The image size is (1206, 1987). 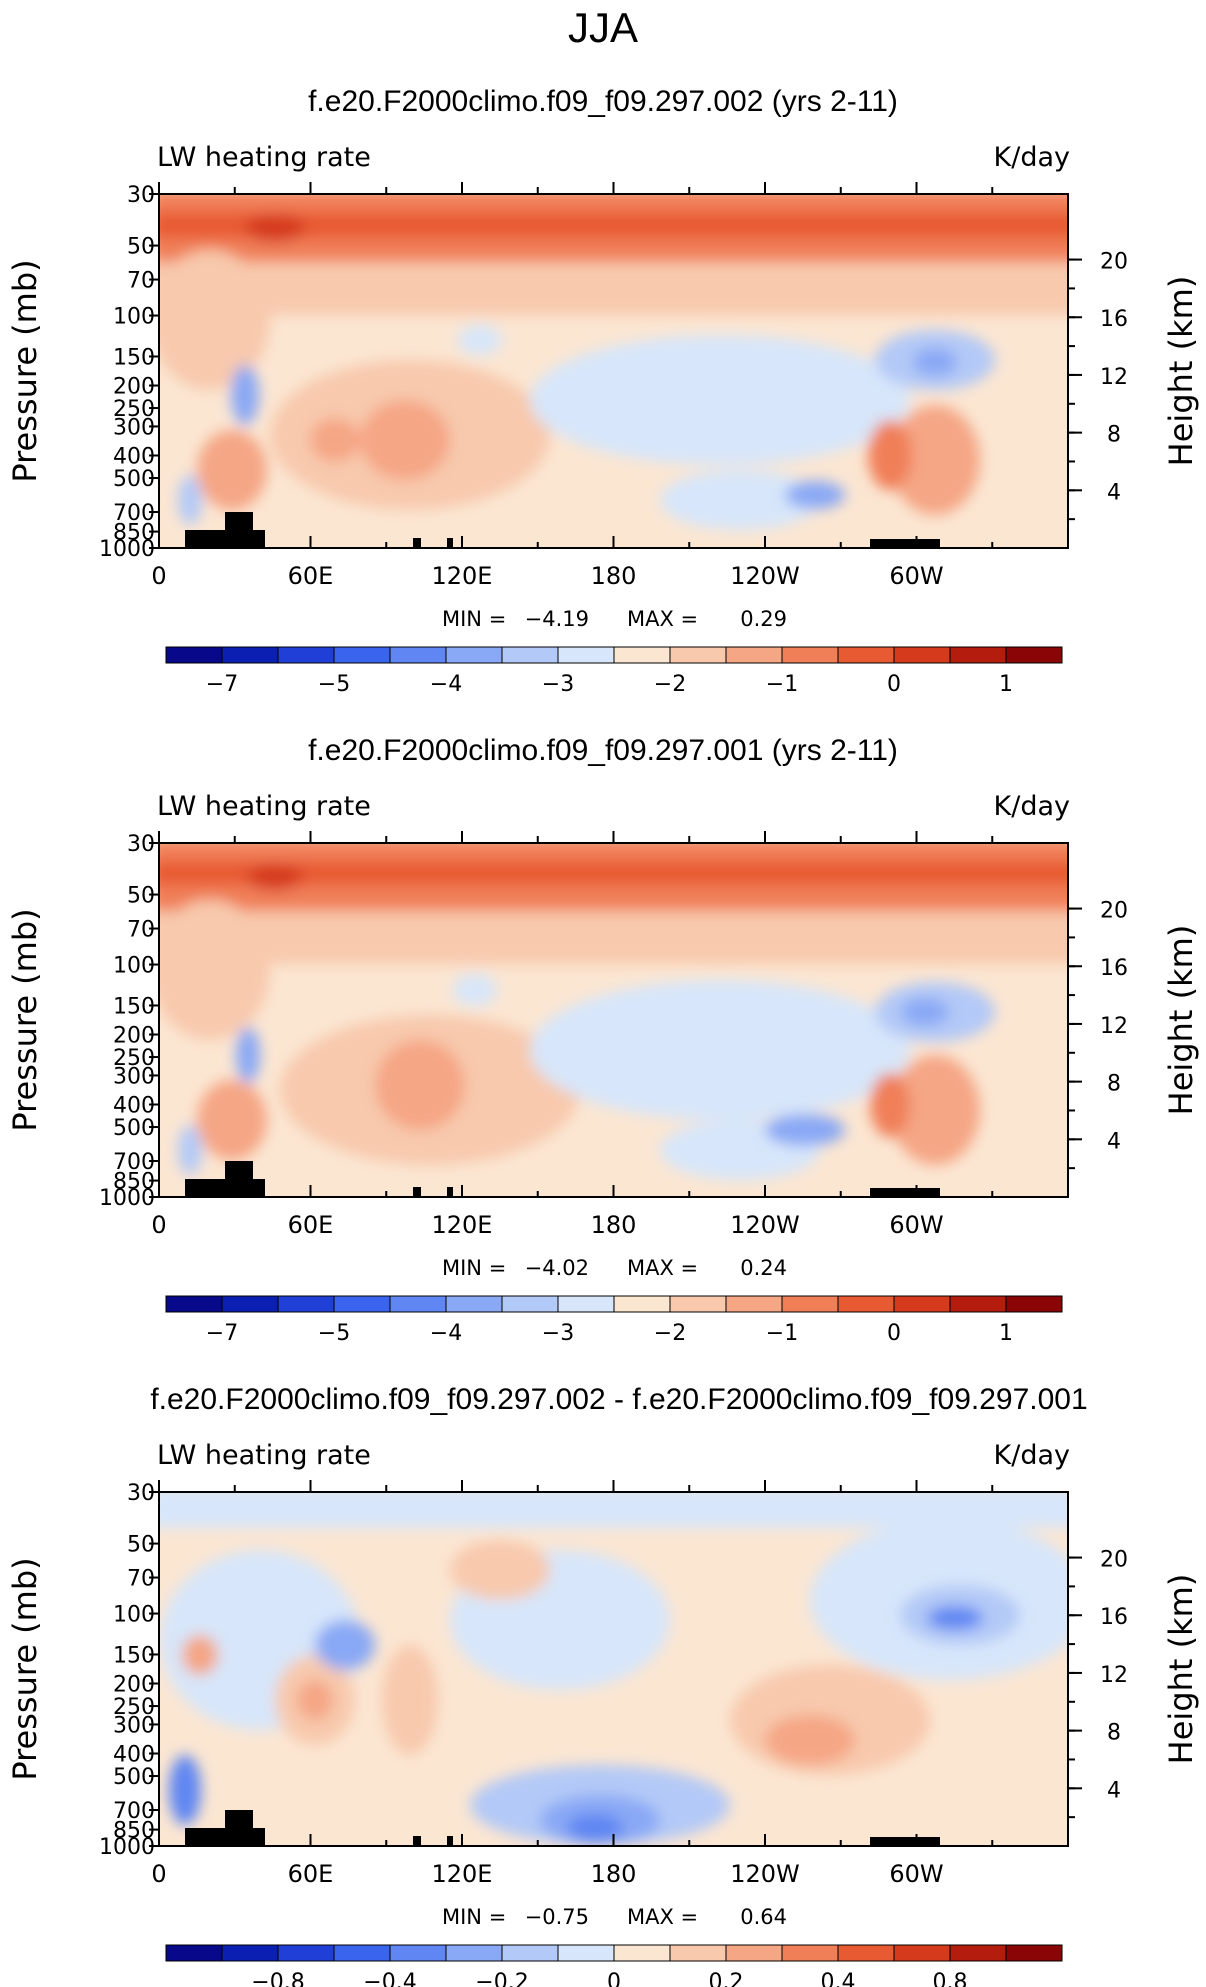 I want to click on x-tick-label: 60W, so click(x=916, y=1225).